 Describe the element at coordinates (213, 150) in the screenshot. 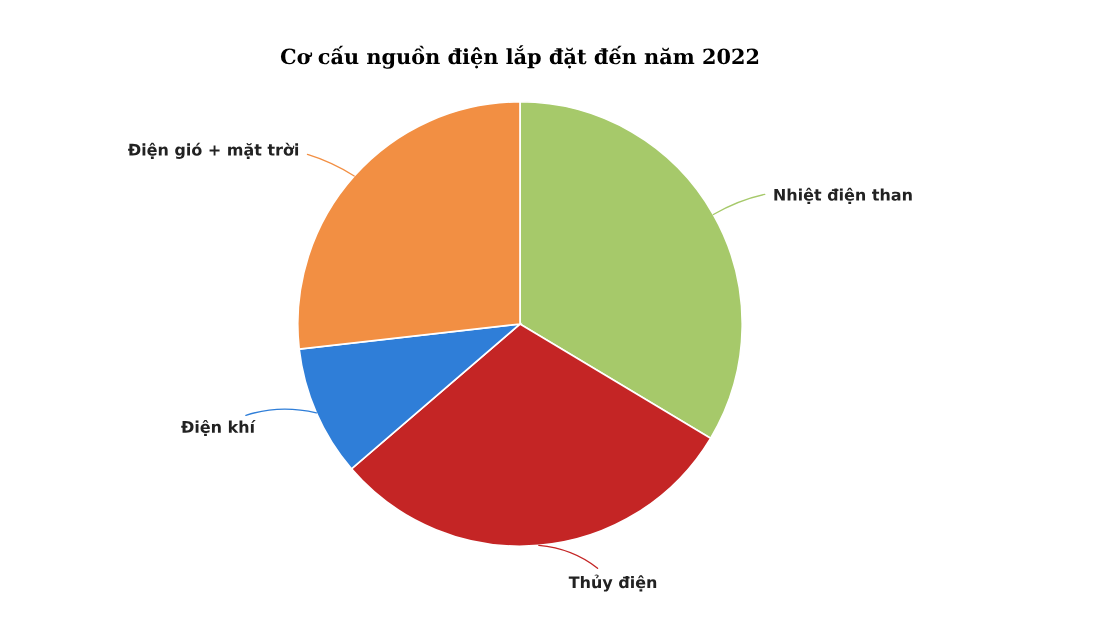

I see `slice-label: Điện gió + mặt trời` at that location.